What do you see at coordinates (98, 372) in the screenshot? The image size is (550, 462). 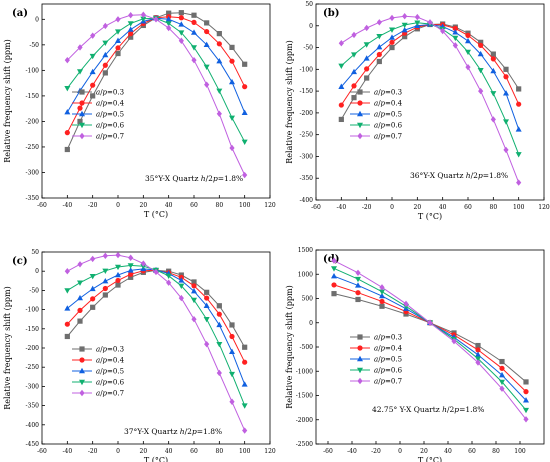 I see `legend-item: a/p=0.5` at bounding box center [98, 372].